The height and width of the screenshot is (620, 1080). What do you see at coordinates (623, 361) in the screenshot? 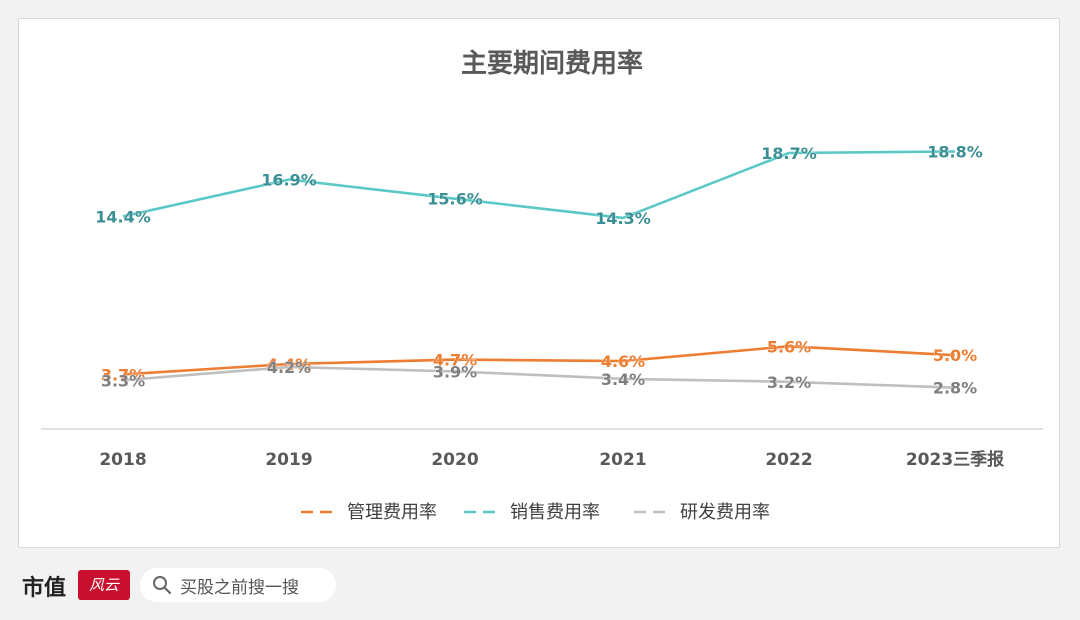
I see `data-label: 4.6%` at bounding box center [623, 361].